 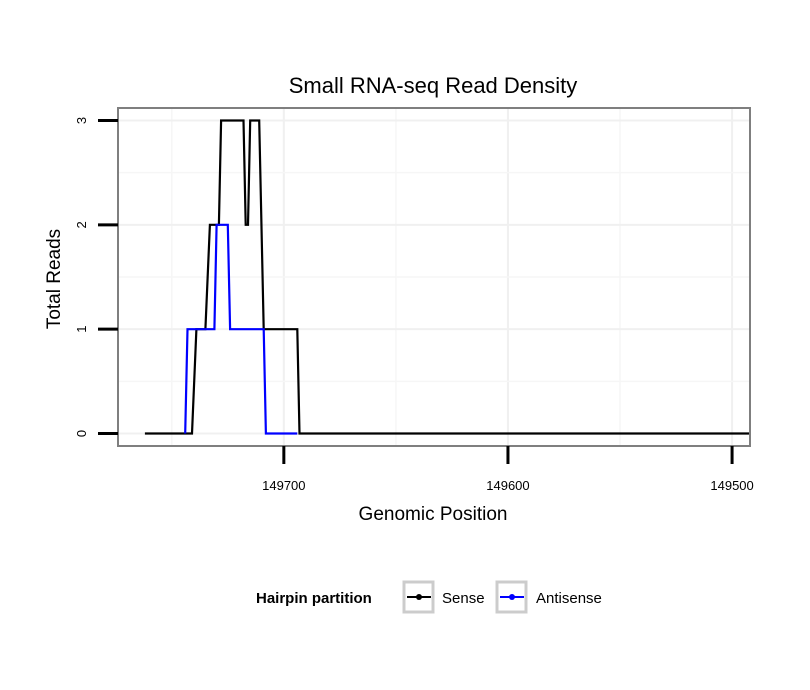 What do you see at coordinates (283, 485) in the screenshot?
I see `x-tick-label: 149700` at bounding box center [283, 485].